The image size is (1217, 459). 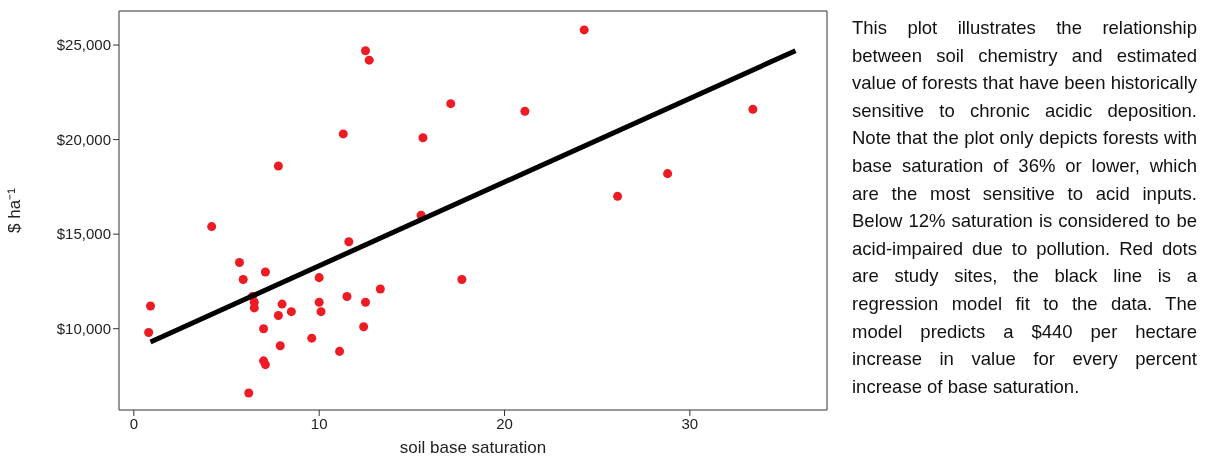 I want to click on x-tick-label: 0, so click(x=133, y=423).